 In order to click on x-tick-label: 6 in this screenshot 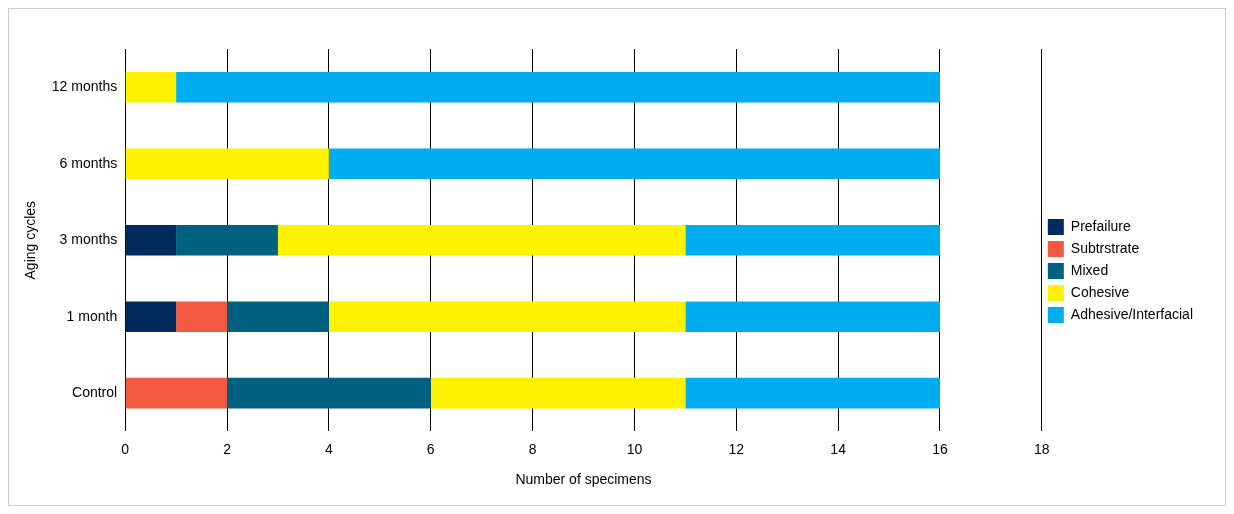, I will do `click(430, 448)`.